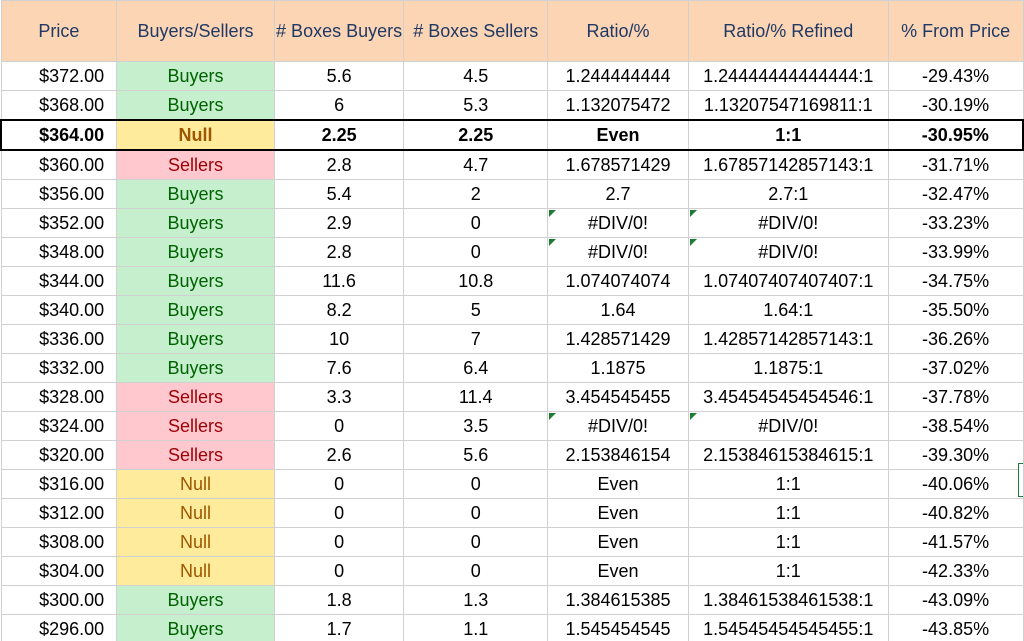 The width and height of the screenshot is (1024, 641). Describe the element at coordinates (476, 105) in the screenshot. I see `boxes-sellers-cell: 5.3` at that location.